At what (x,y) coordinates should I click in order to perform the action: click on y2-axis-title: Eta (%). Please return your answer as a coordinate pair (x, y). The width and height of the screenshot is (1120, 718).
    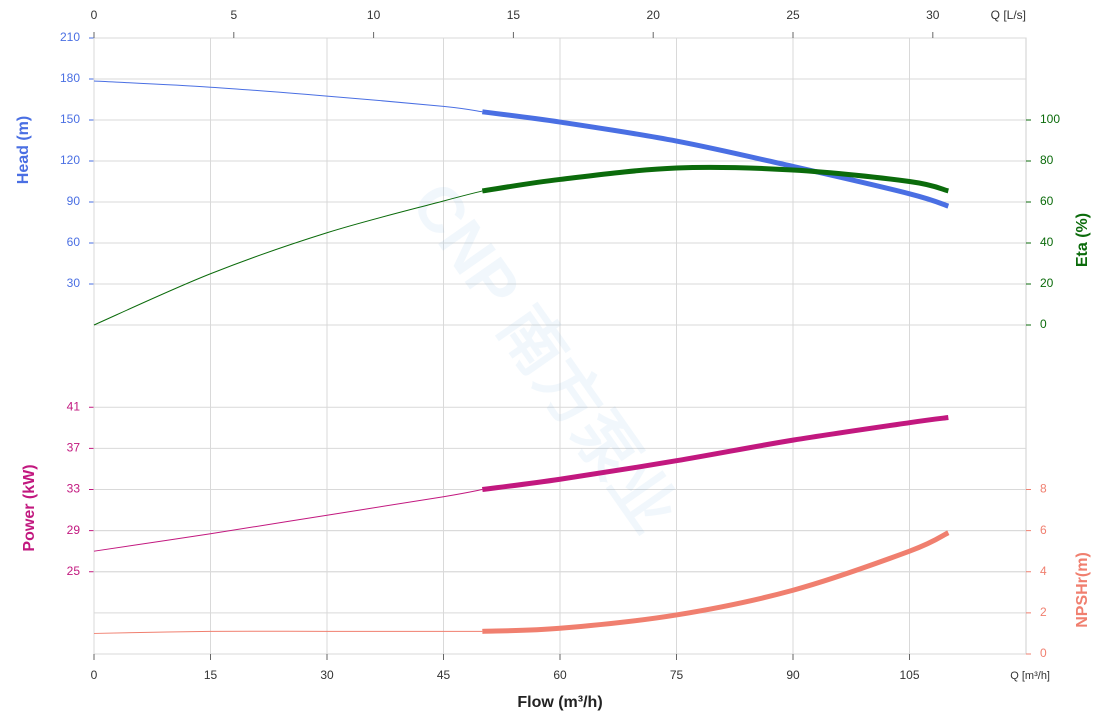
    Looking at the image, I should click on (1082, 240).